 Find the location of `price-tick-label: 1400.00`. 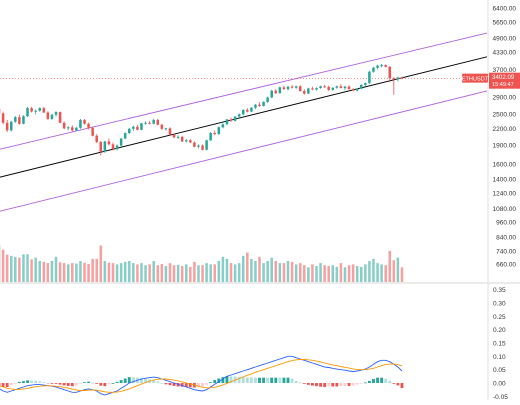

price-tick-label: 1400.00 is located at coordinates (505, 180).